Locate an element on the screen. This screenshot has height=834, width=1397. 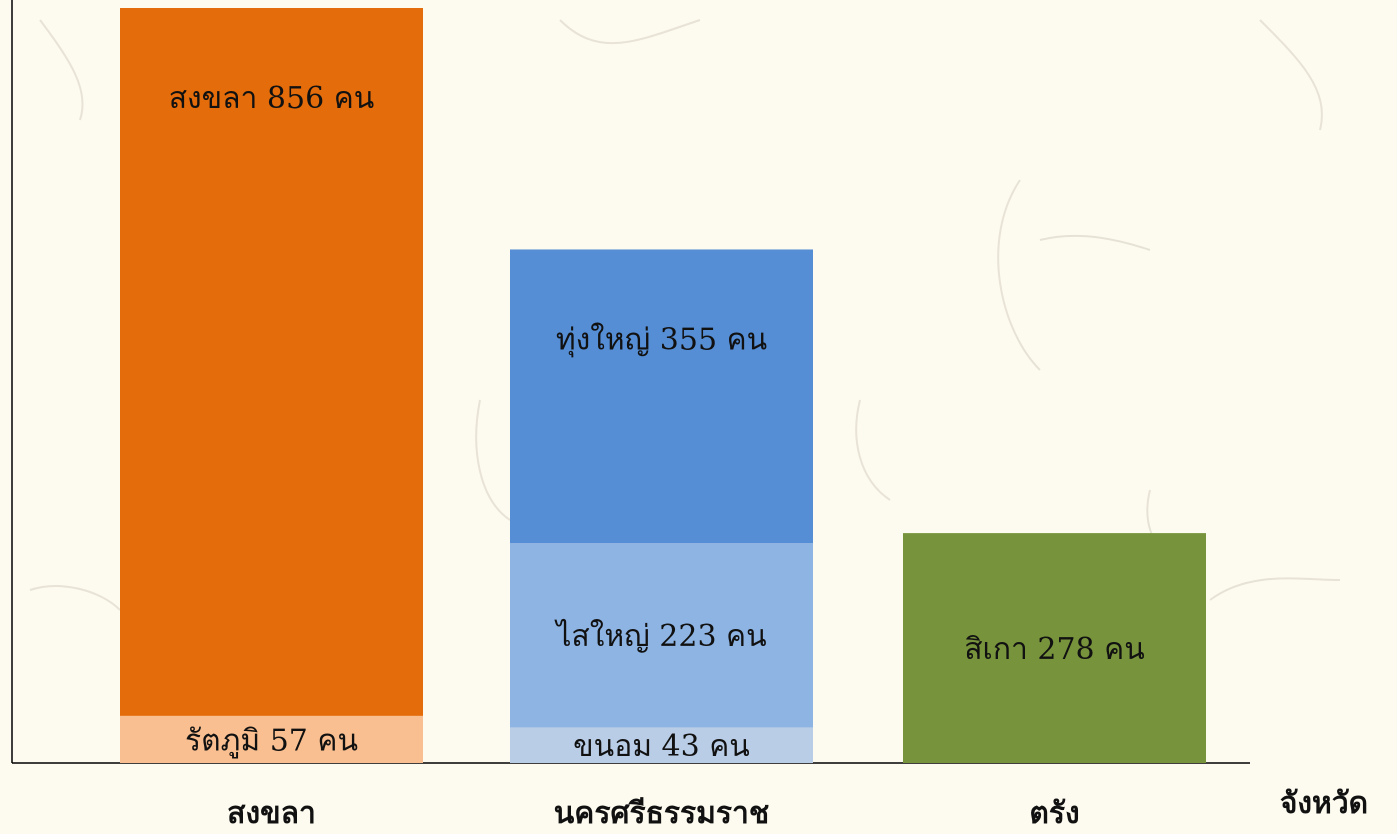
bar-segment-label: รัตภูมิ 57 คน is located at coordinates (271, 740).